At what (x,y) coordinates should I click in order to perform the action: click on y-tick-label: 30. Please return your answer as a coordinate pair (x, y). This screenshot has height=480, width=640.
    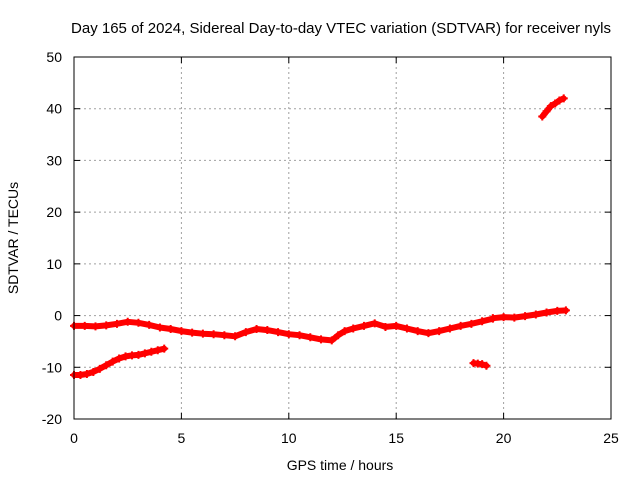
    Looking at the image, I should click on (54, 160).